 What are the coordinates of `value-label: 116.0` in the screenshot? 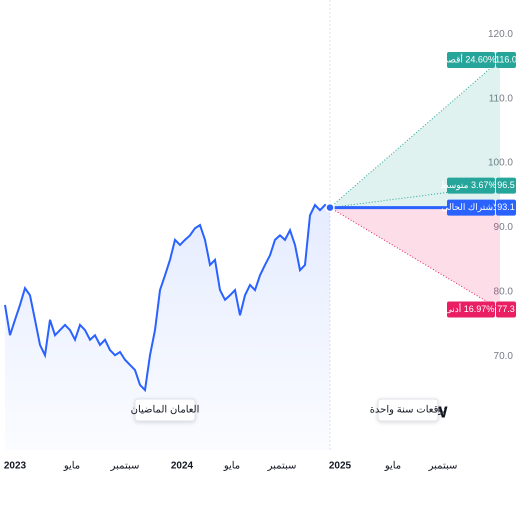 It's located at (506, 59).